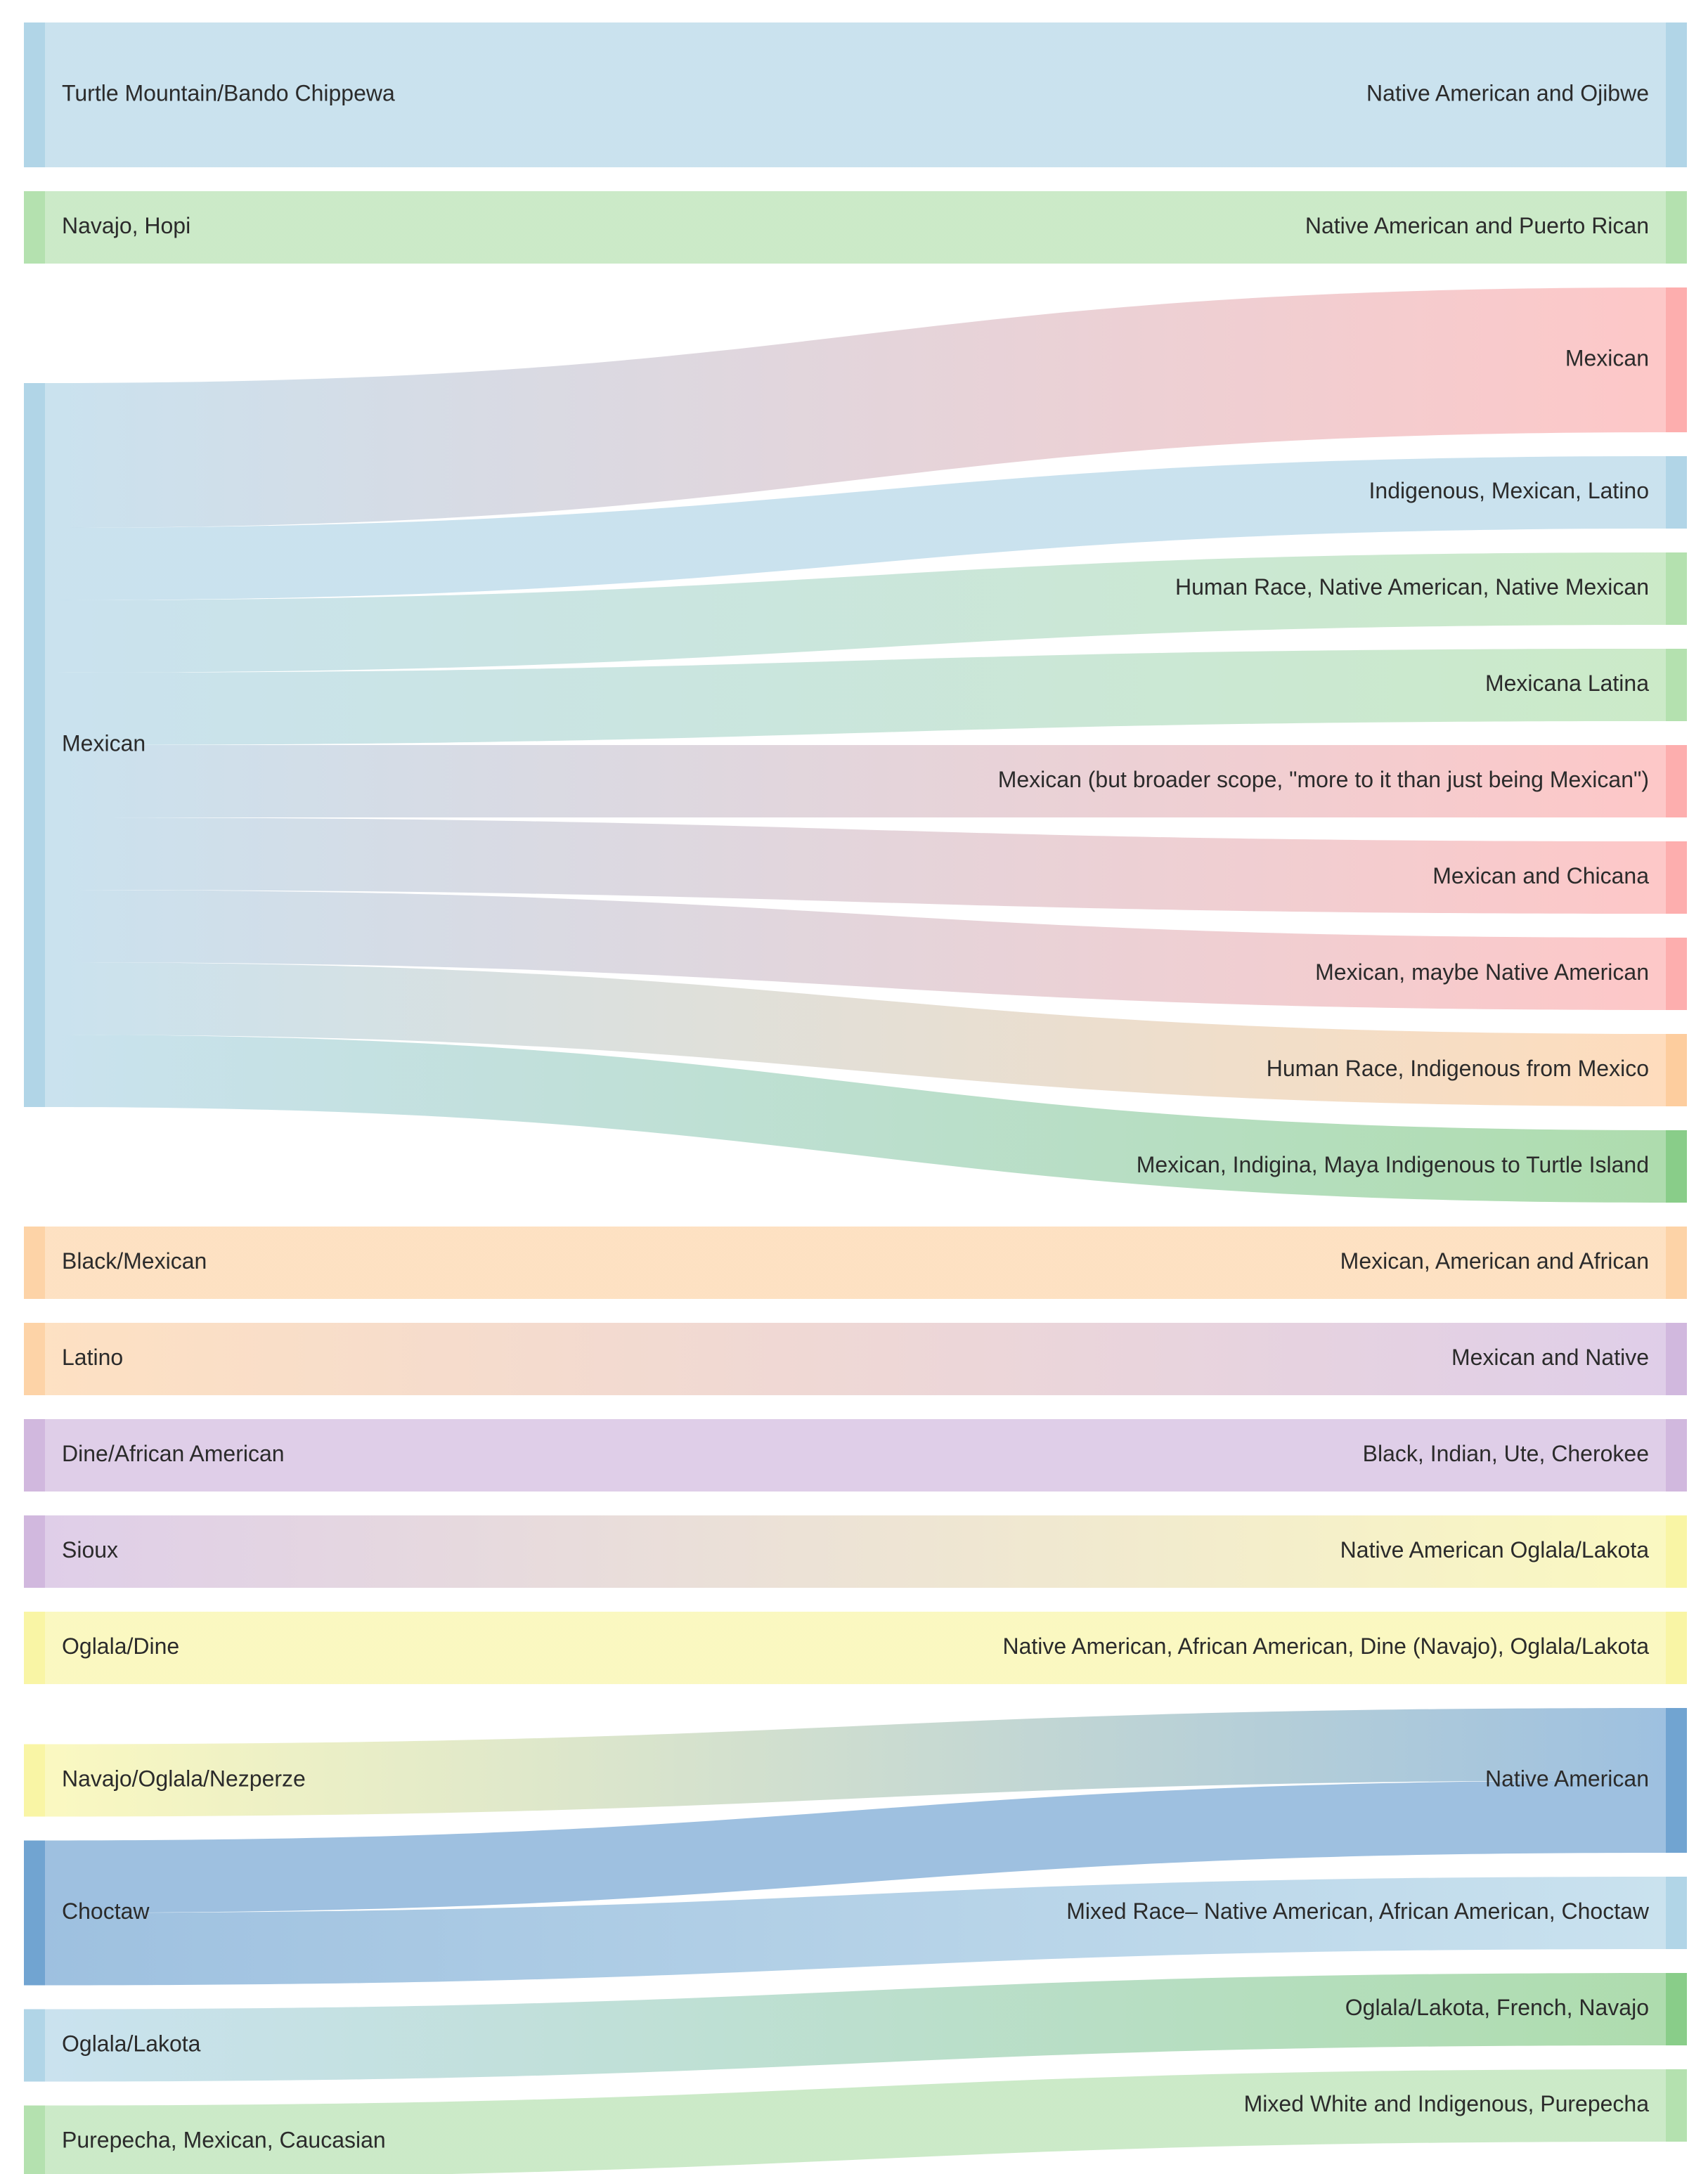  I want to click on target-label-indigenous-mexican-latino: Indigenous, Mexican, Latino, so click(1509, 490).